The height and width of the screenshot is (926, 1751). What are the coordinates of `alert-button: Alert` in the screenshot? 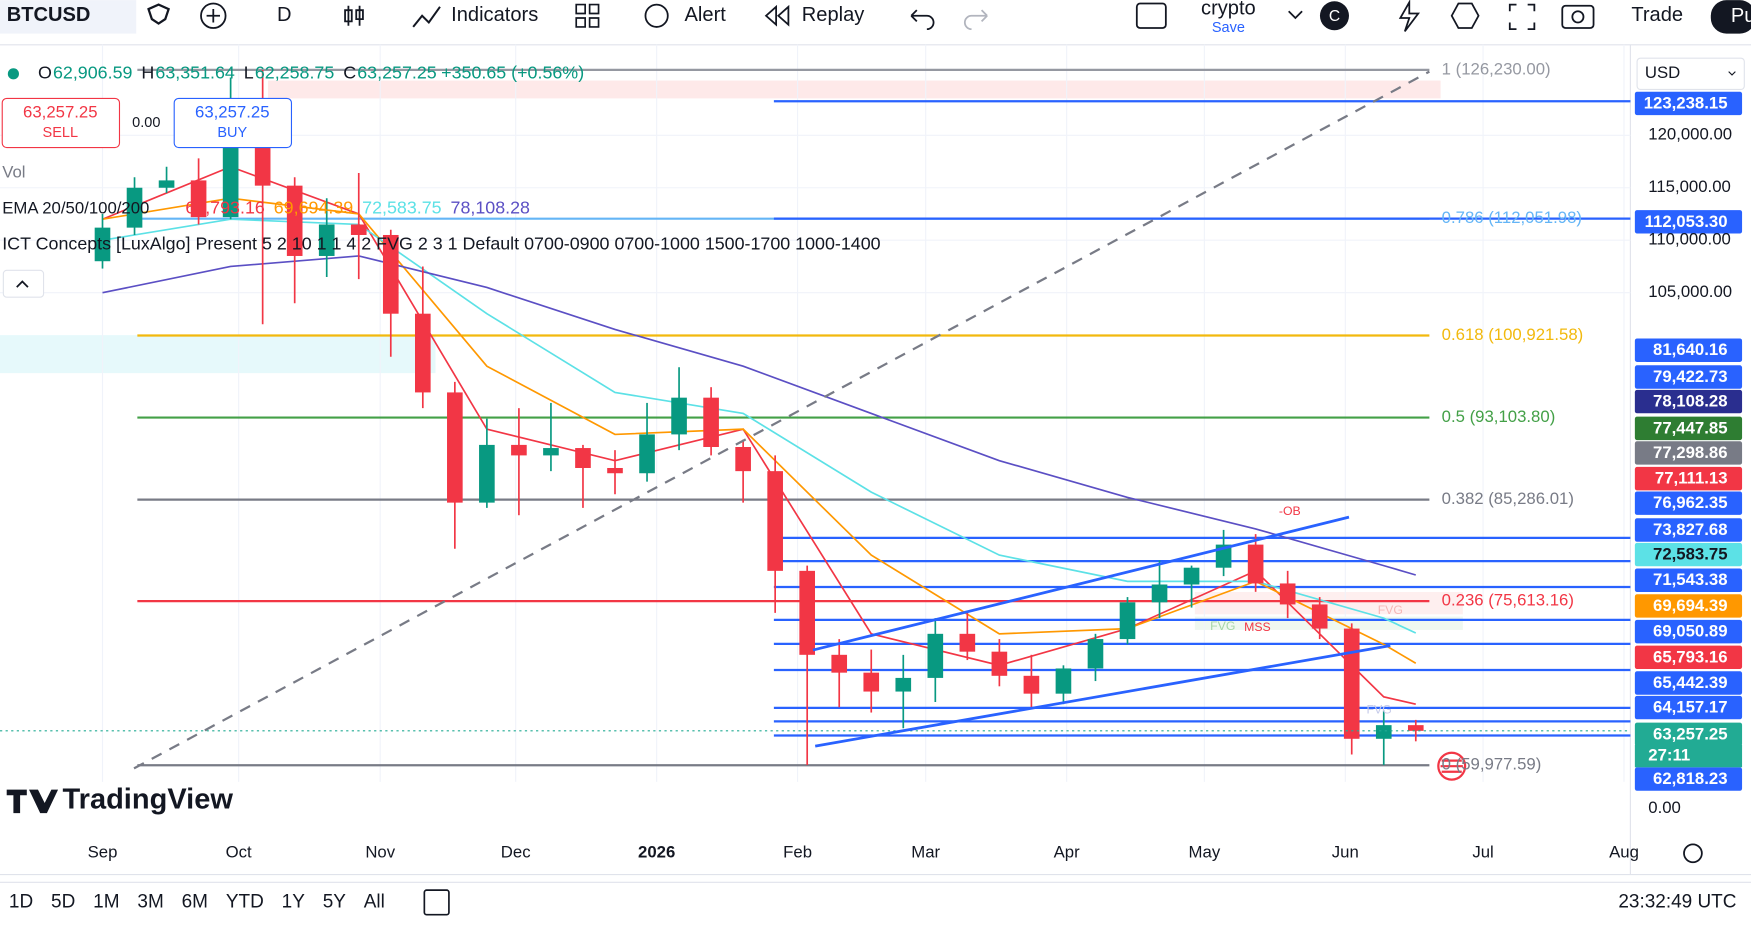 It's located at (706, 15).